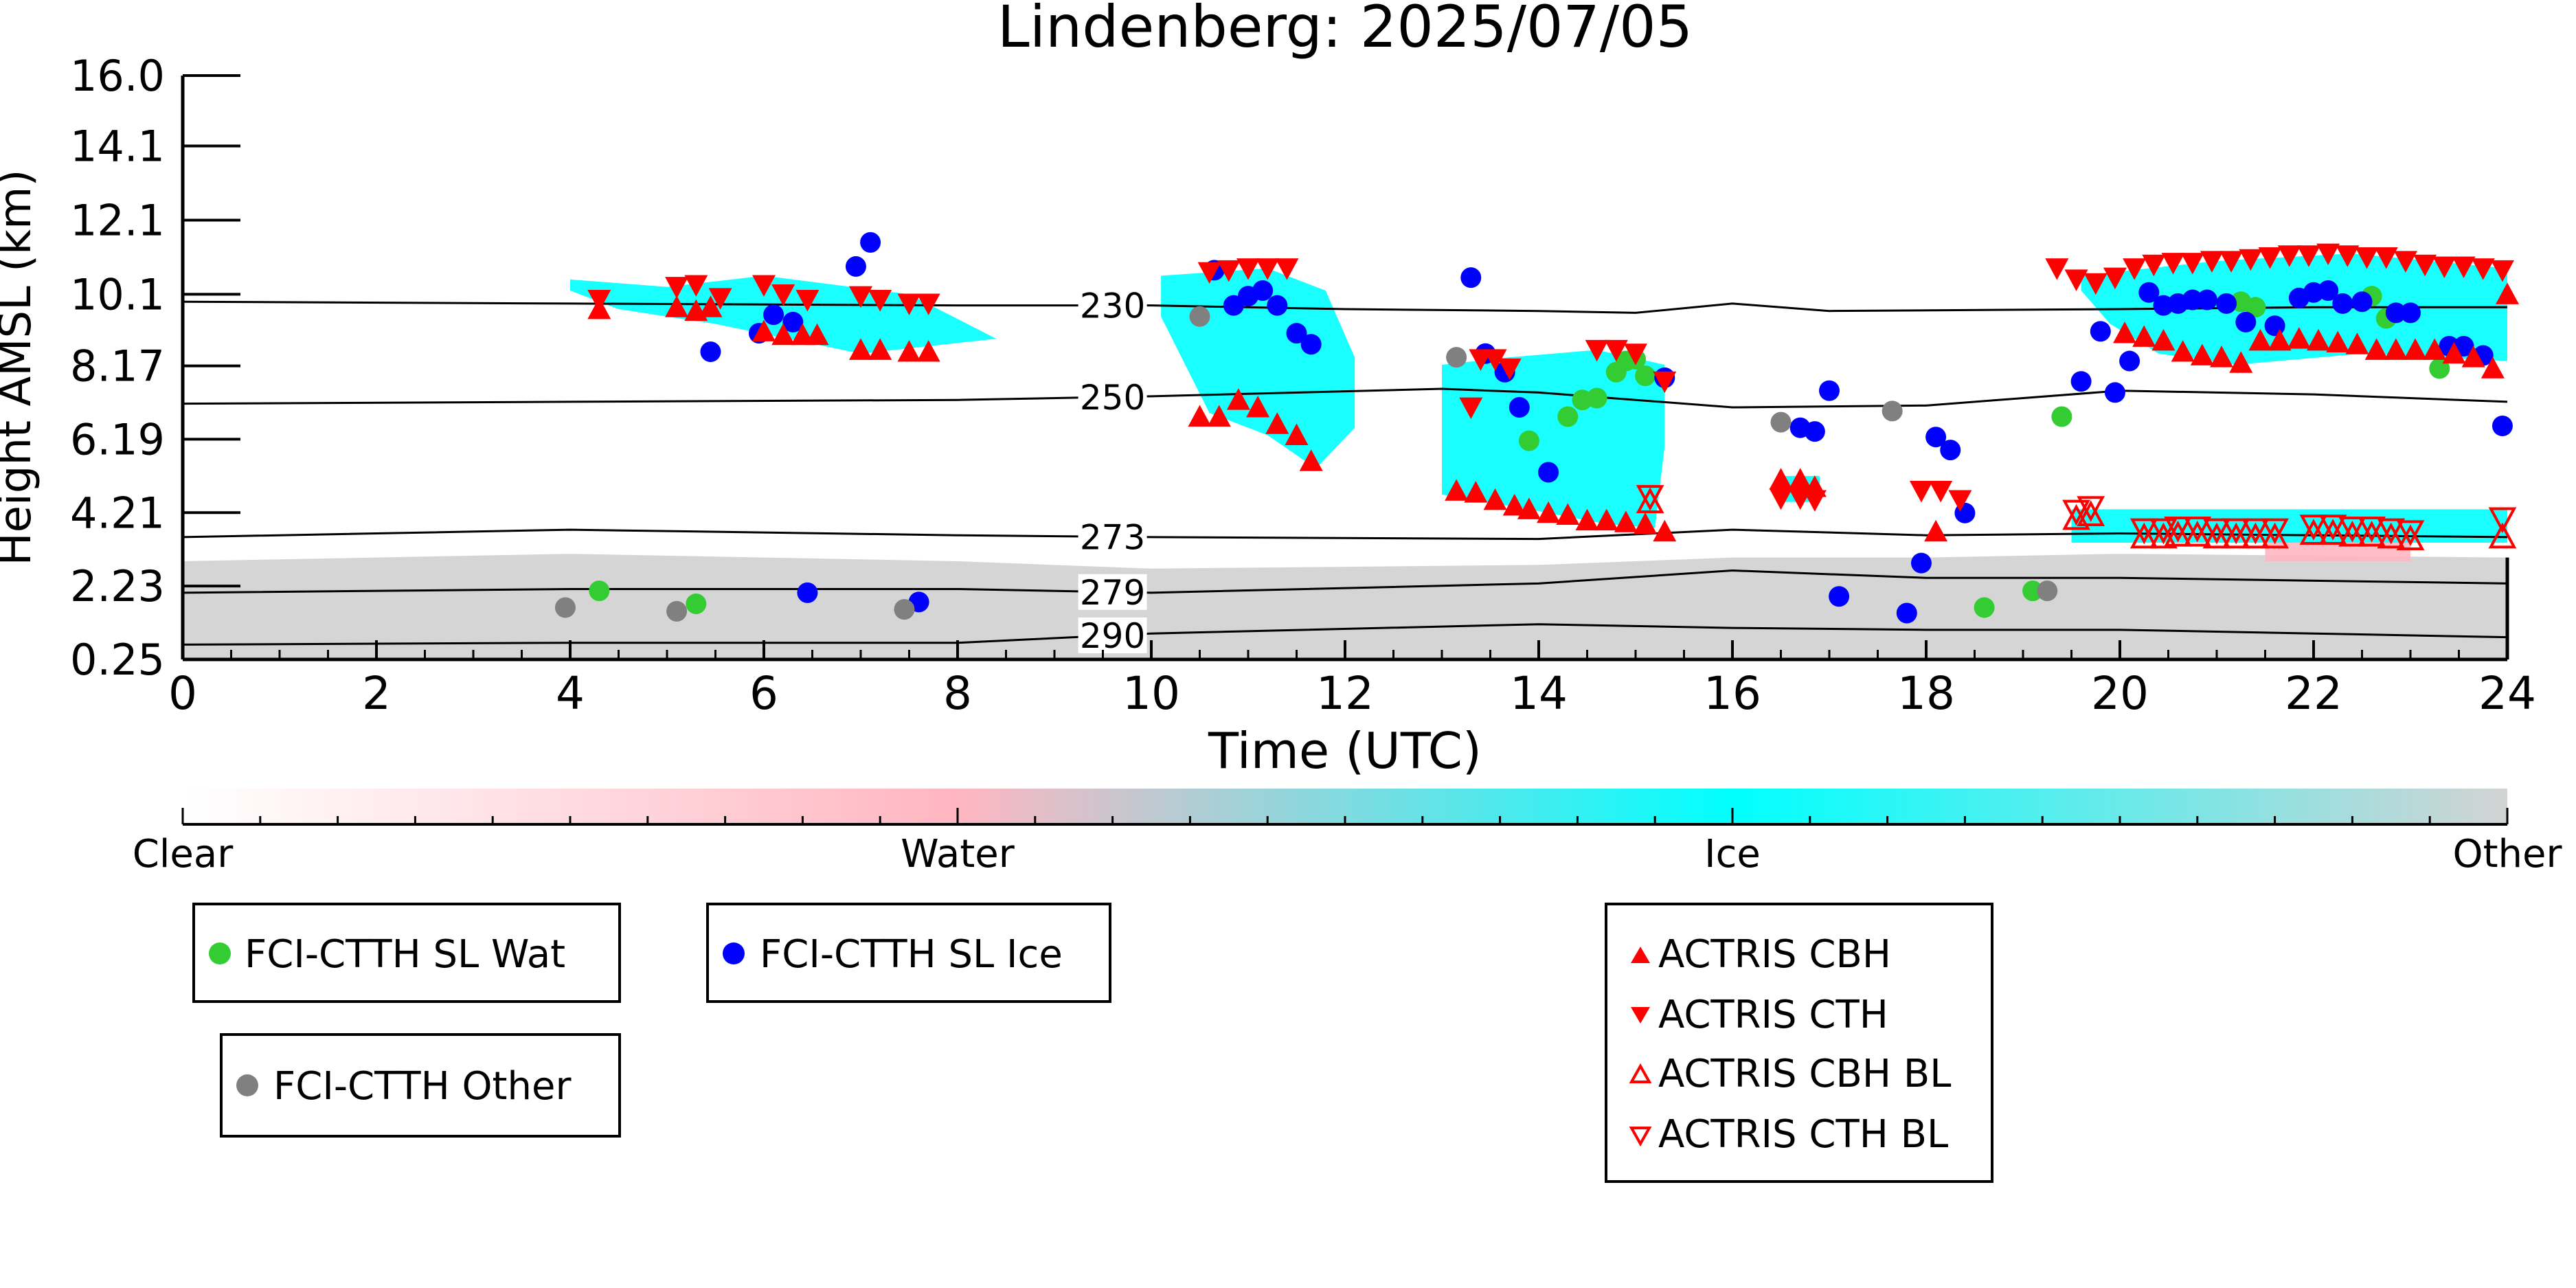  Describe the element at coordinates (406, 953) in the screenshot. I see `legend-box-wat: FCI-CTTH SL Wat` at that location.